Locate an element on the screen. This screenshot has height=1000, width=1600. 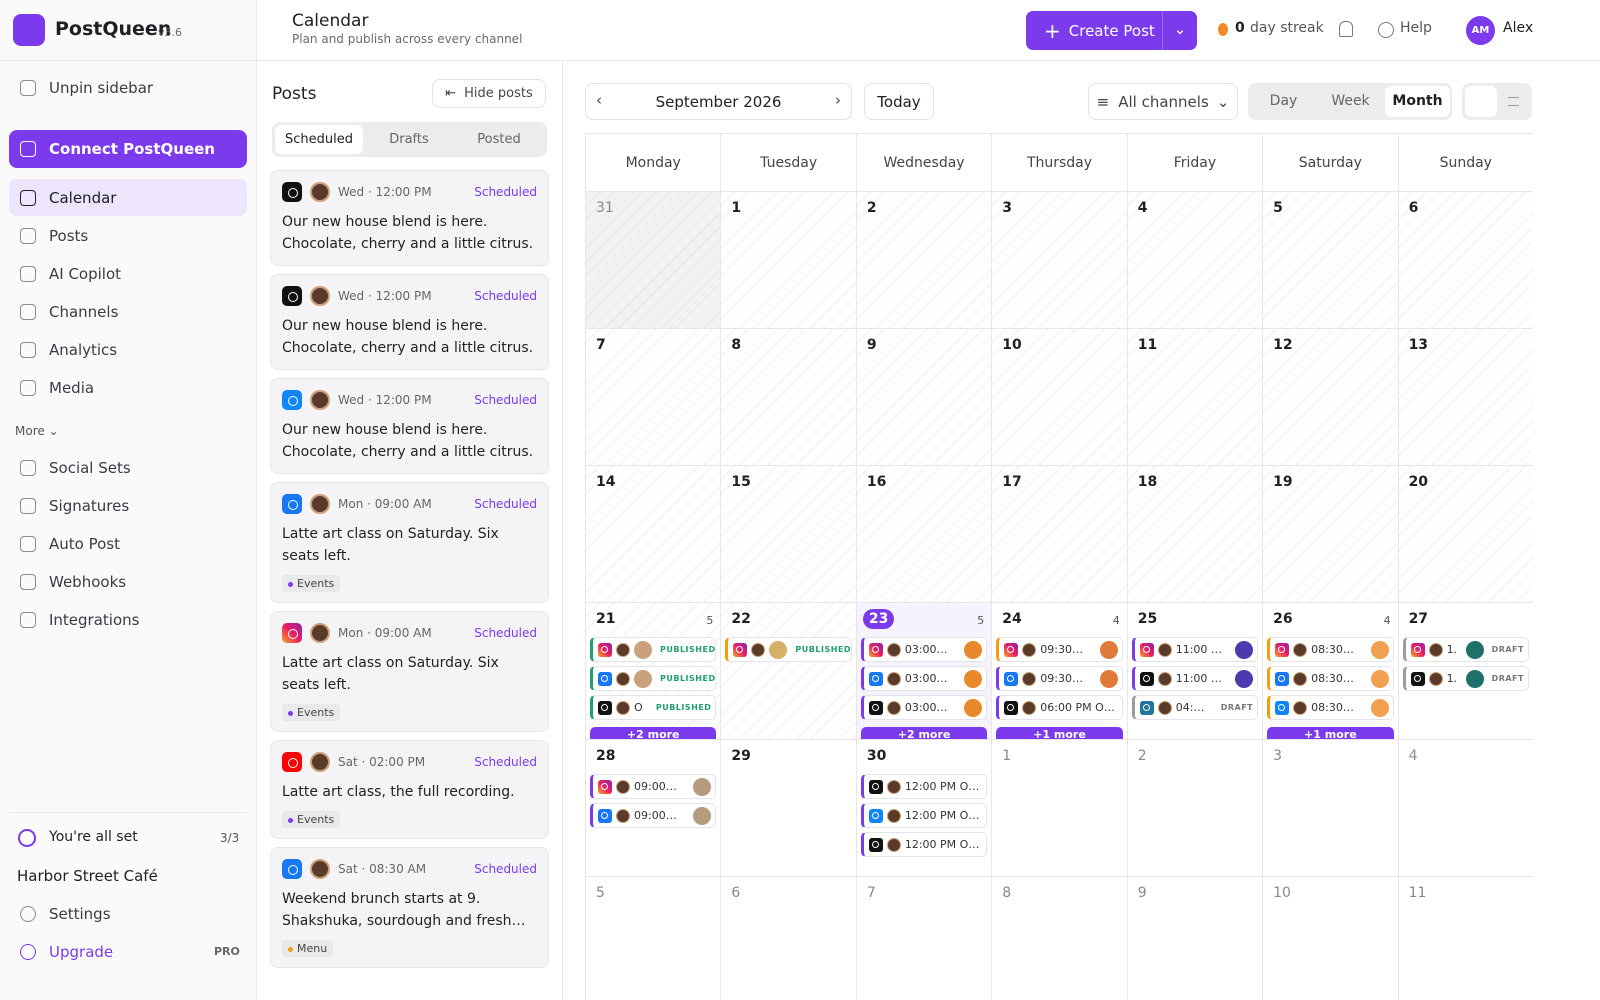
nav-item: Posts is located at coordinates (128, 235).